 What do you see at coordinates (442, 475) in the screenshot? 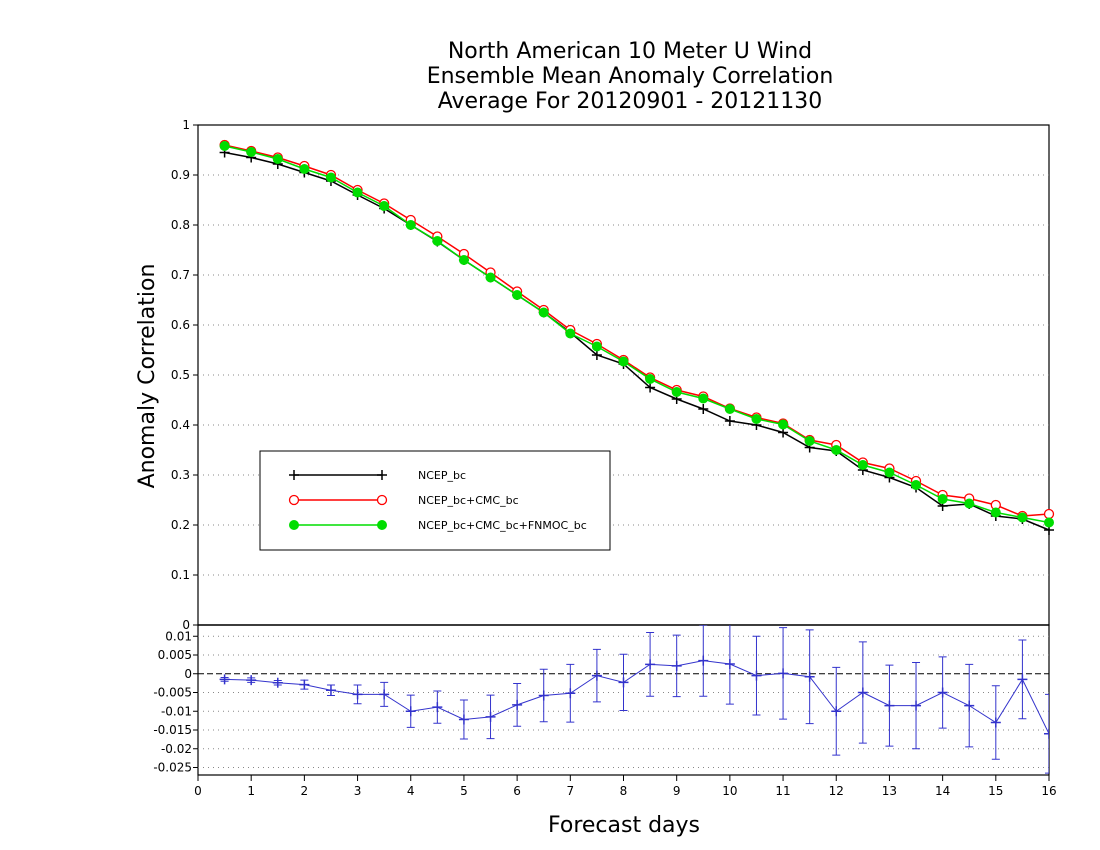
I see `legend-label: NCEP_bc` at bounding box center [442, 475].